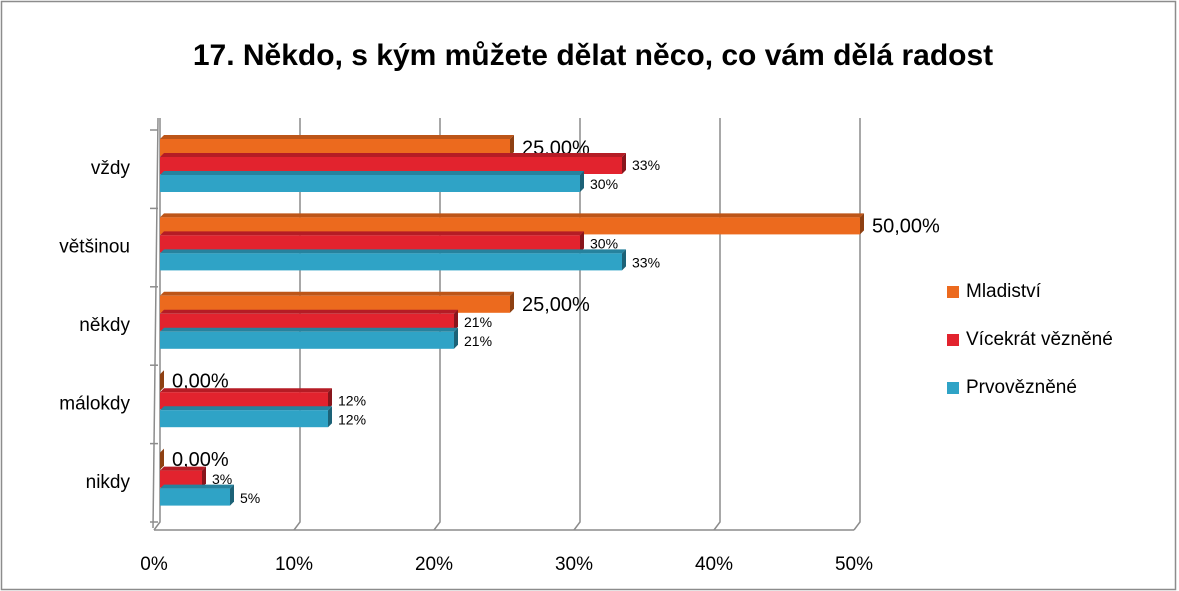 The width and height of the screenshot is (1179, 591). Describe the element at coordinates (906, 227) in the screenshot. I see `data-label: 50,00%` at that location.